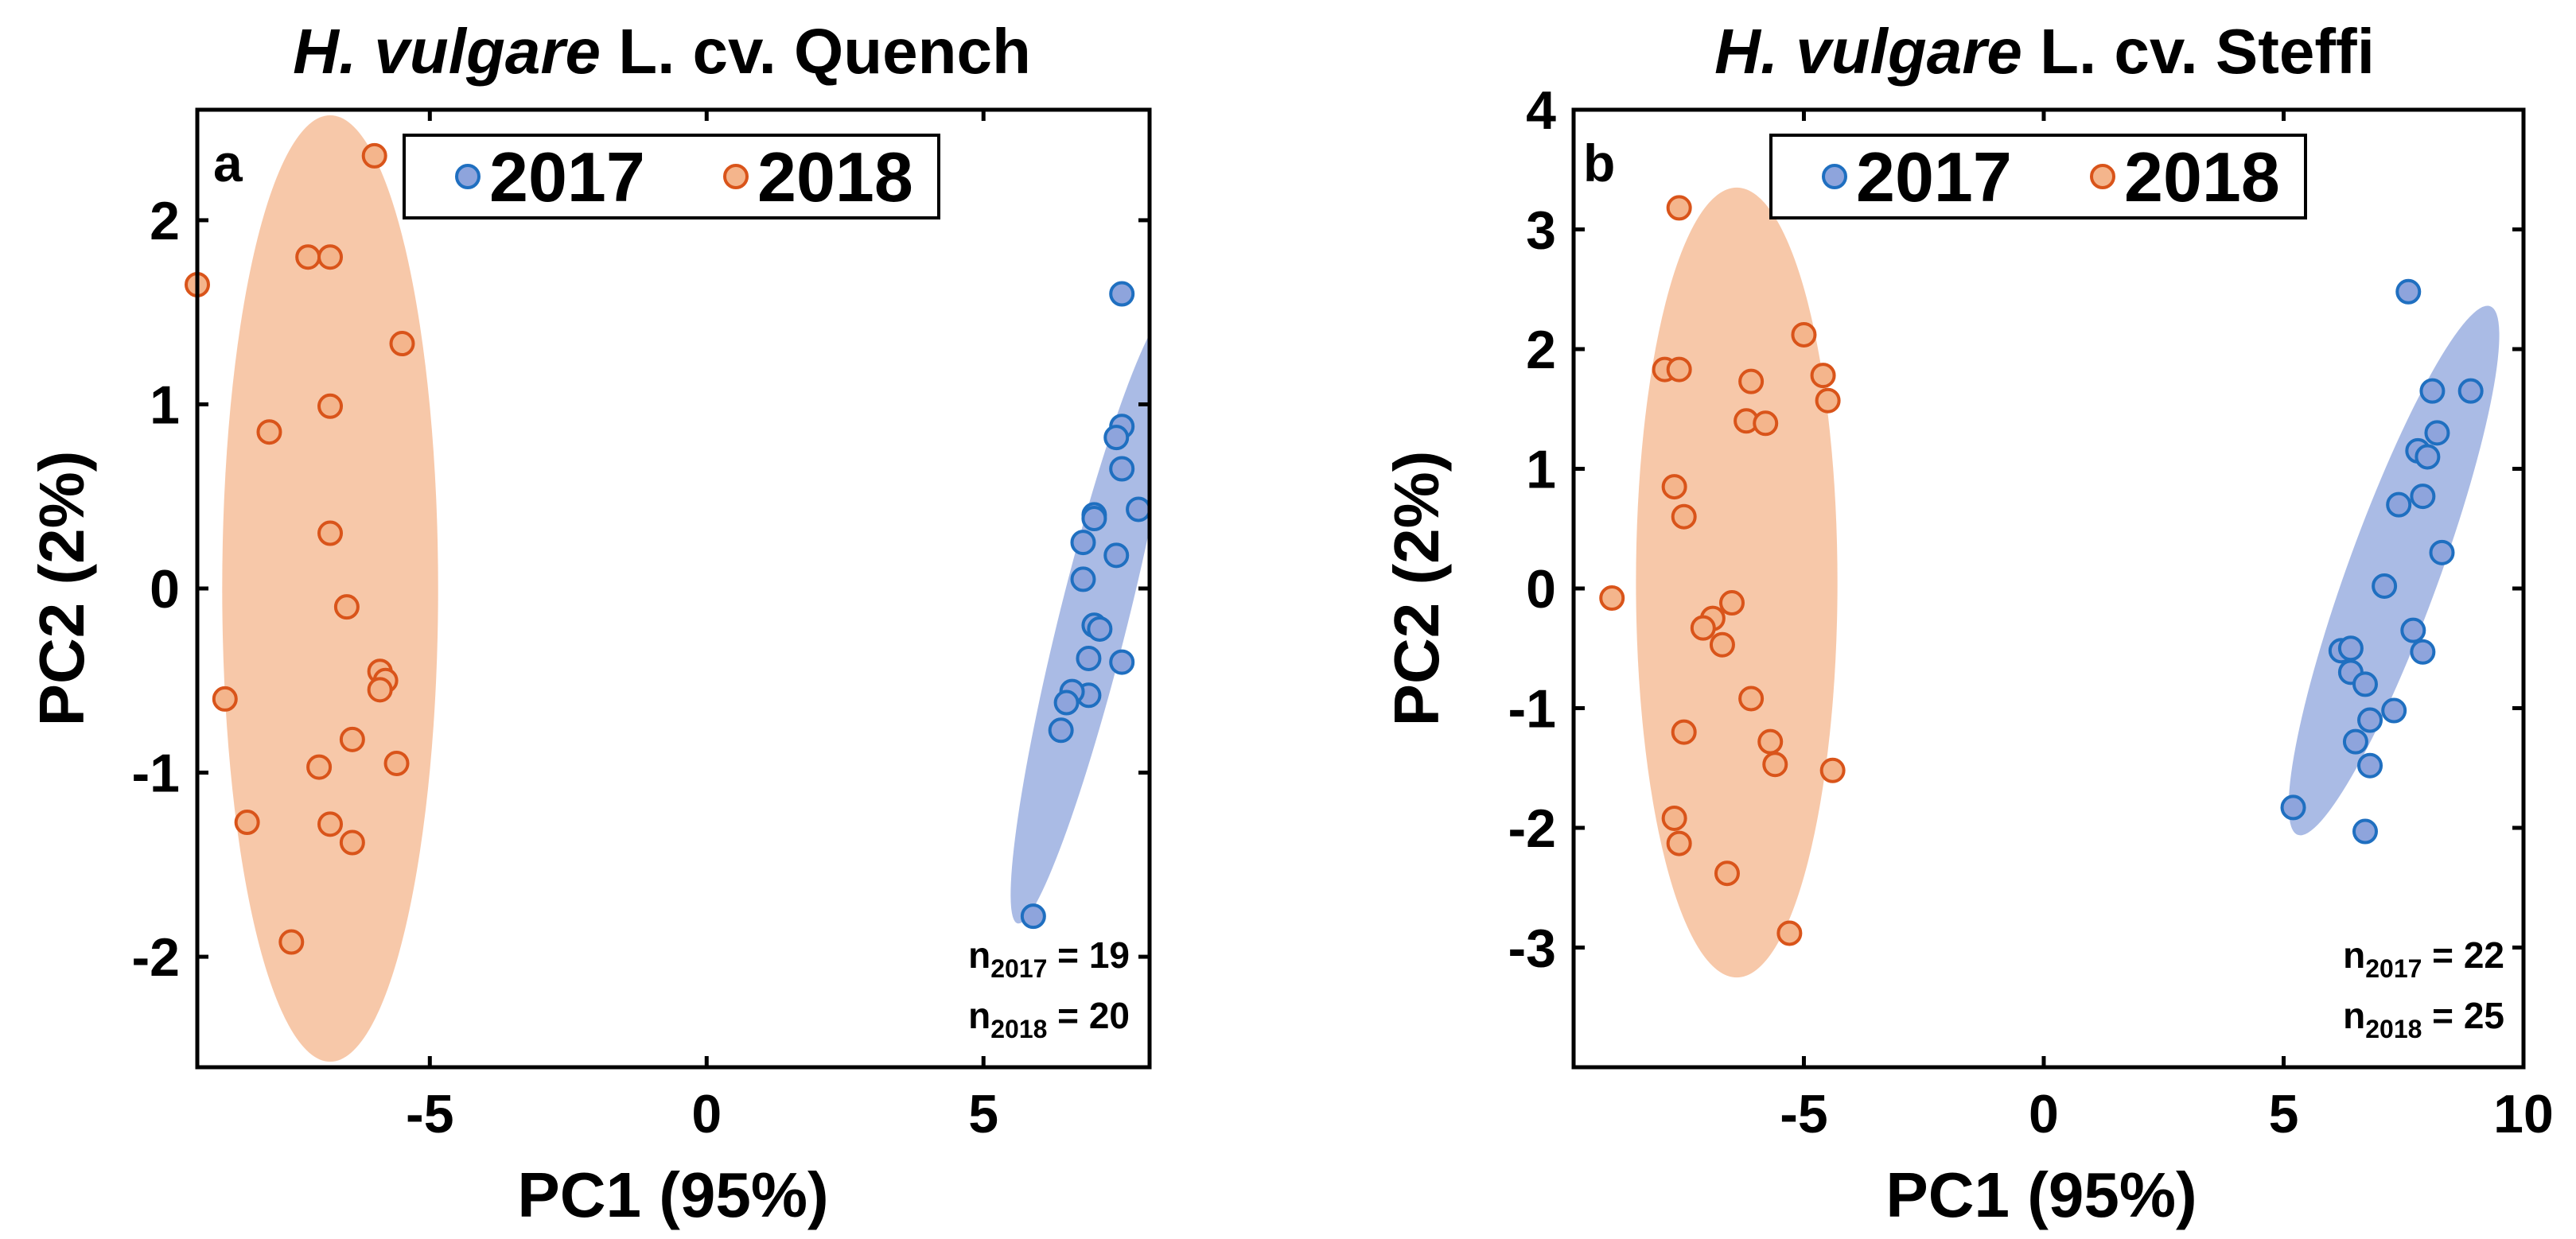 Image resolution: width=2576 pixels, height=1239 pixels. What do you see at coordinates (835, 177) in the screenshot?
I see `panel-a-legend-label-2018: 2018` at bounding box center [835, 177].